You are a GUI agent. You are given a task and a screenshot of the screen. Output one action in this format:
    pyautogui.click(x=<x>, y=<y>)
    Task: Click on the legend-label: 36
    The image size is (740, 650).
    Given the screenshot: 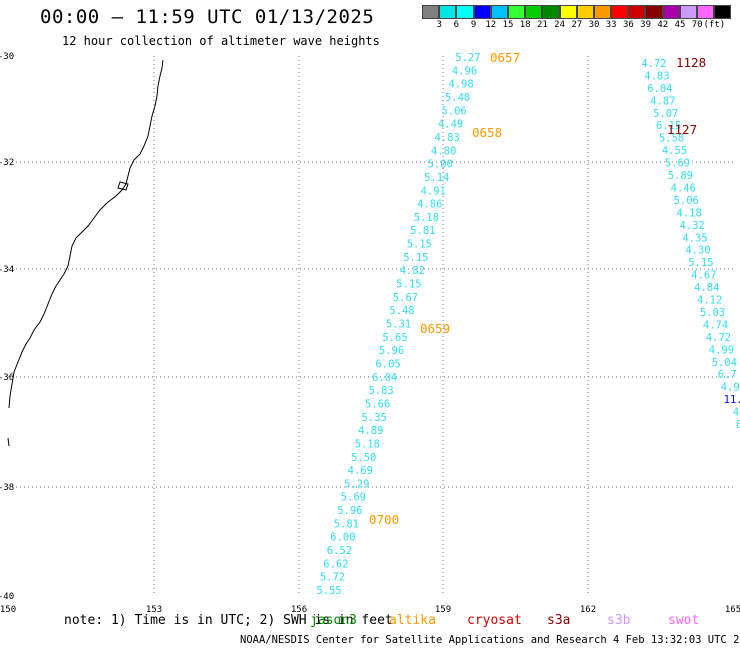 What is the action you would take?
    pyautogui.click(x=628, y=25)
    